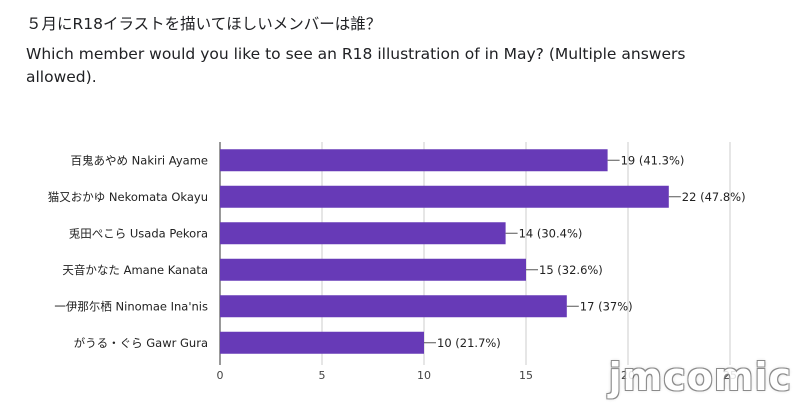 This screenshot has height=405, width=800. I want to click on x-tick-label-15: 15, so click(526, 375).